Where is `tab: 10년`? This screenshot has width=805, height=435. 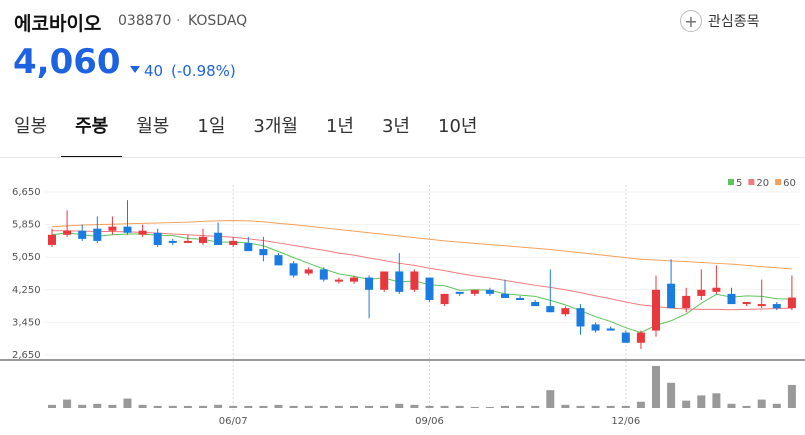 tab: 10년 is located at coordinates (458, 126).